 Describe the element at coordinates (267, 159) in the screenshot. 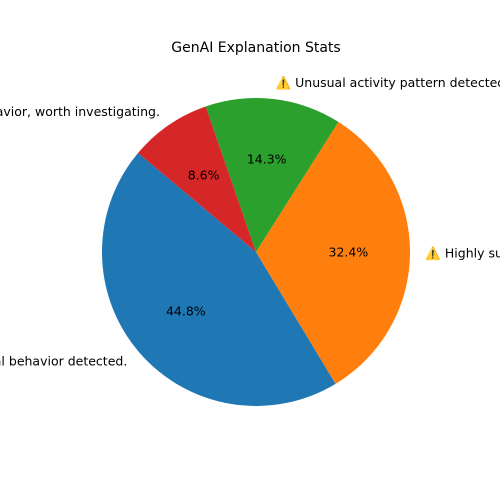

I see `slice-percent-2: 14.3%` at that location.